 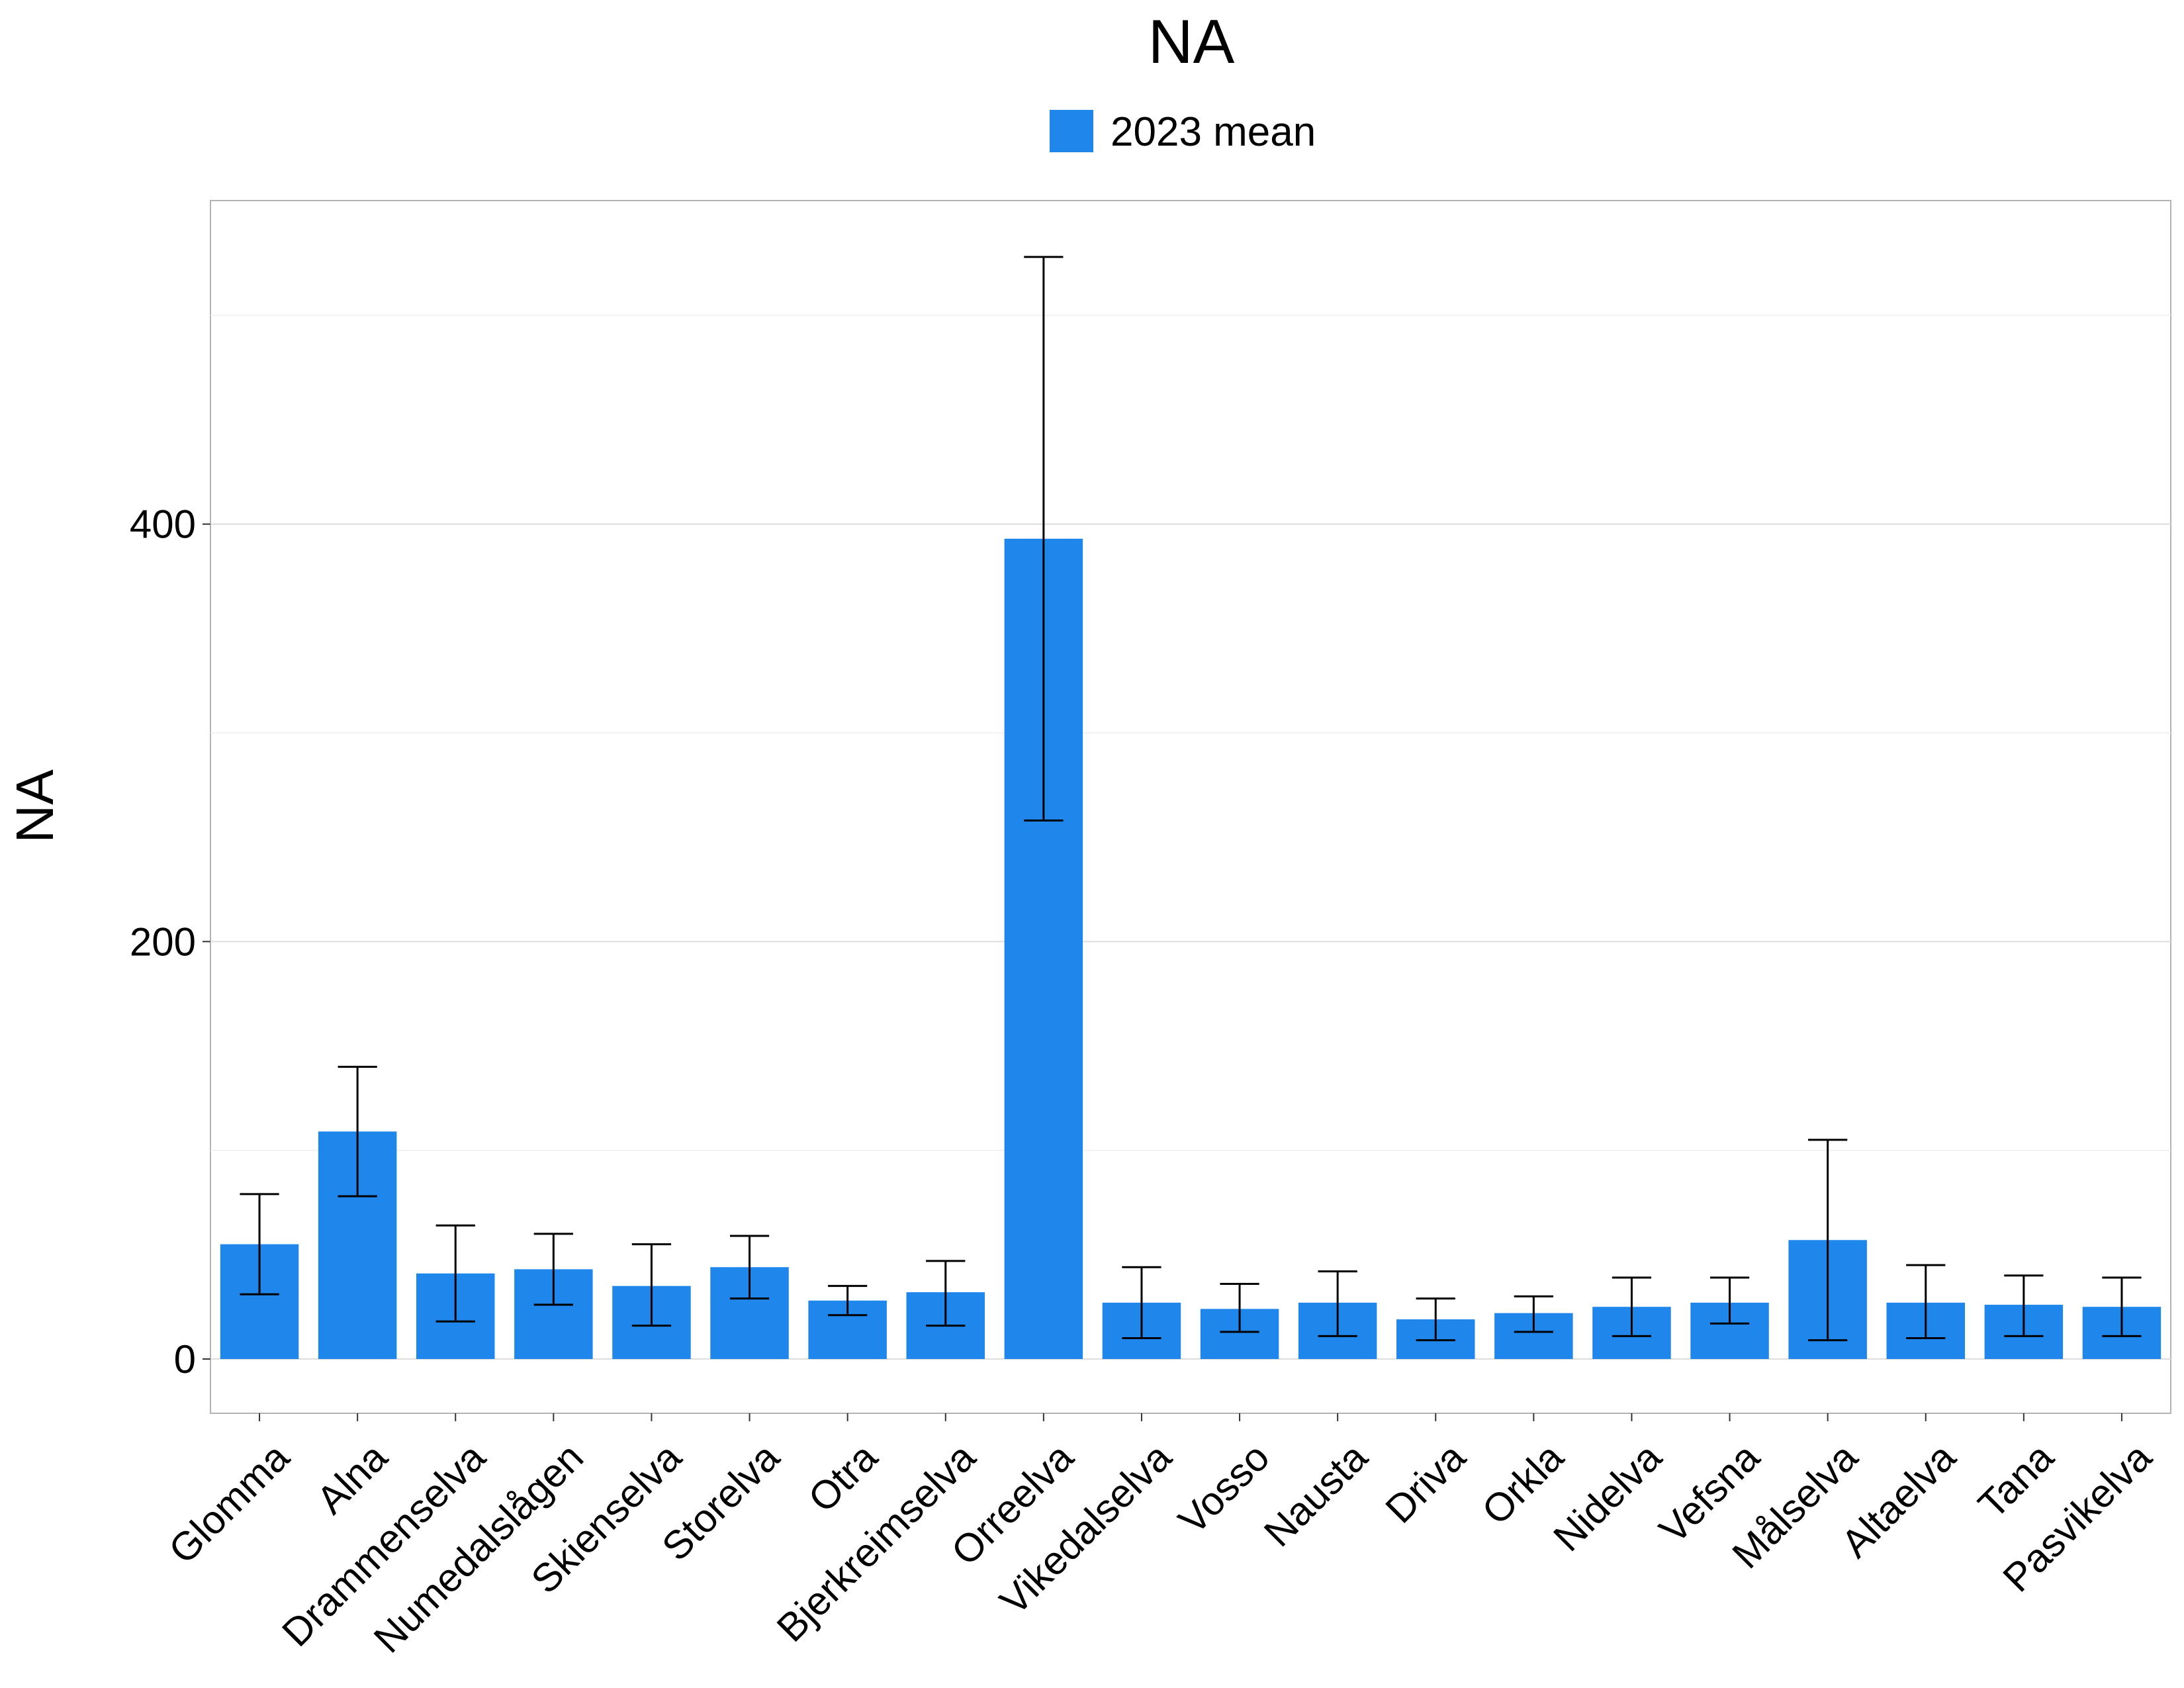 I want to click on x-tick-label: Nidelva, so click(x=1607, y=1497).